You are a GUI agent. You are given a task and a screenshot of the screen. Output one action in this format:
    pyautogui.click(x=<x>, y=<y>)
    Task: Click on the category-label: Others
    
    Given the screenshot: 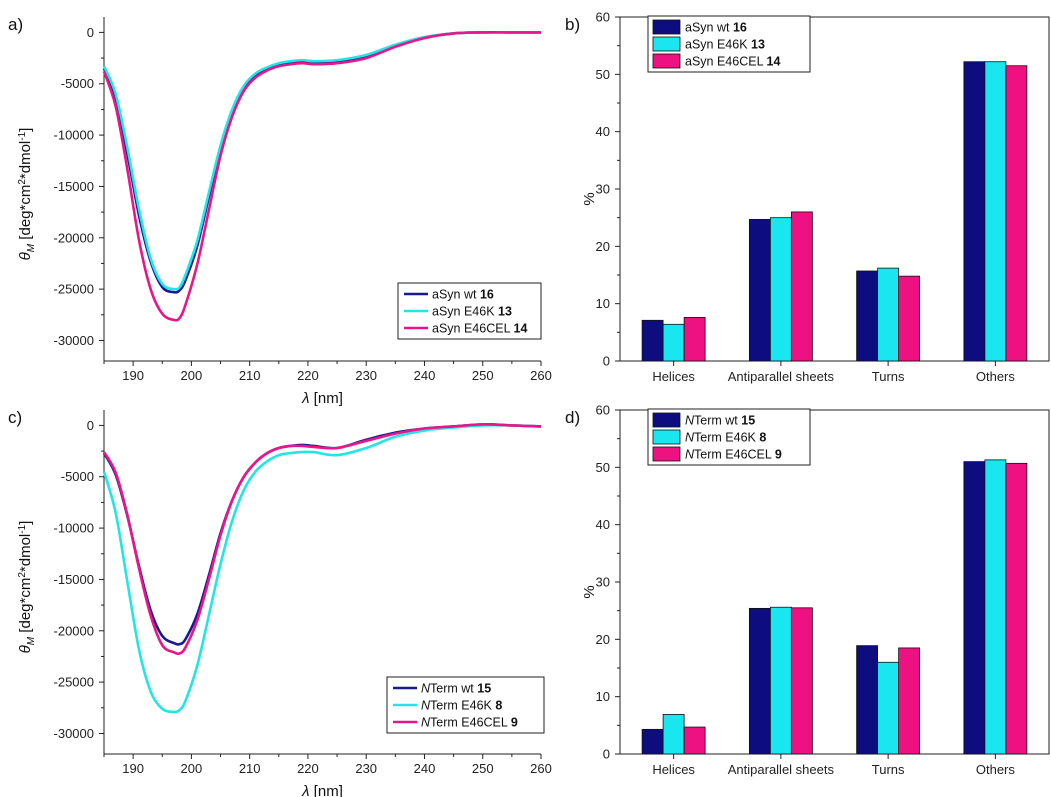 What is the action you would take?
    pyautogui.click(x=996, y=769)
    